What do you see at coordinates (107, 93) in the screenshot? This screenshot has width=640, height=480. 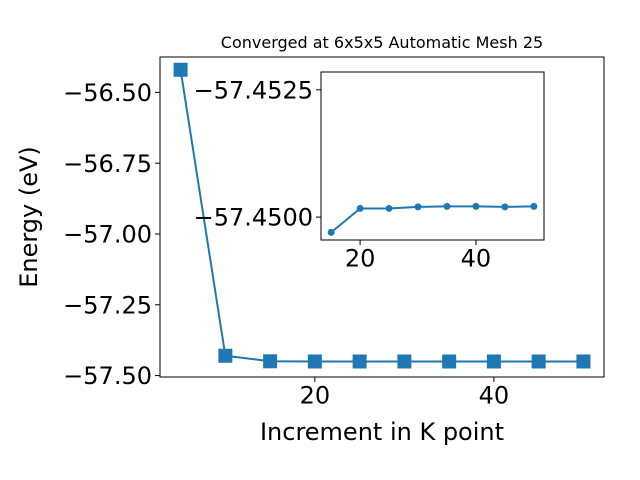 I see `main-y-tick-label: −56.50` at bounding box center [107, 93].